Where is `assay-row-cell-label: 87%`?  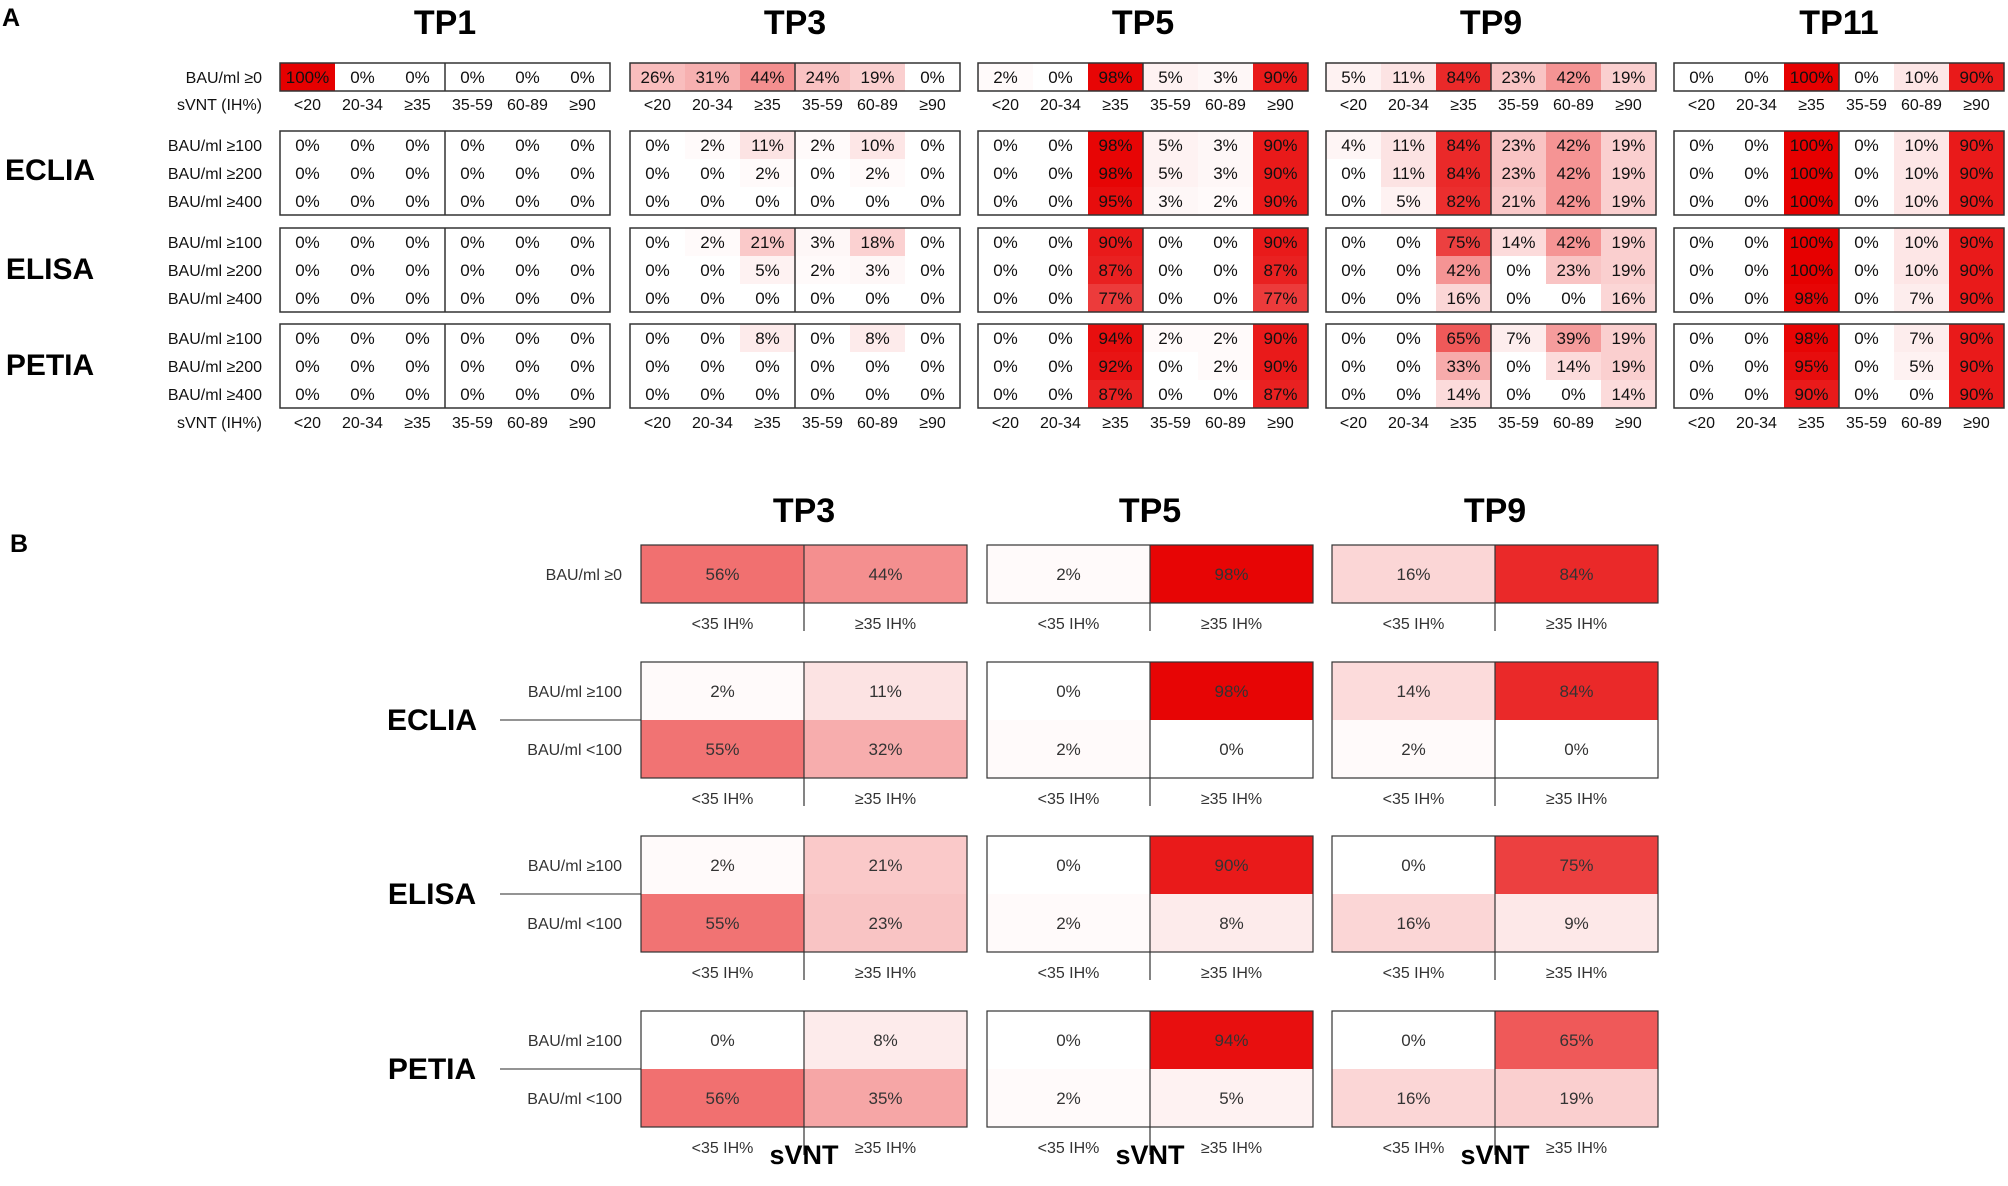 assay-row-cell-label: 87% is located at coordinates (1280, 270).